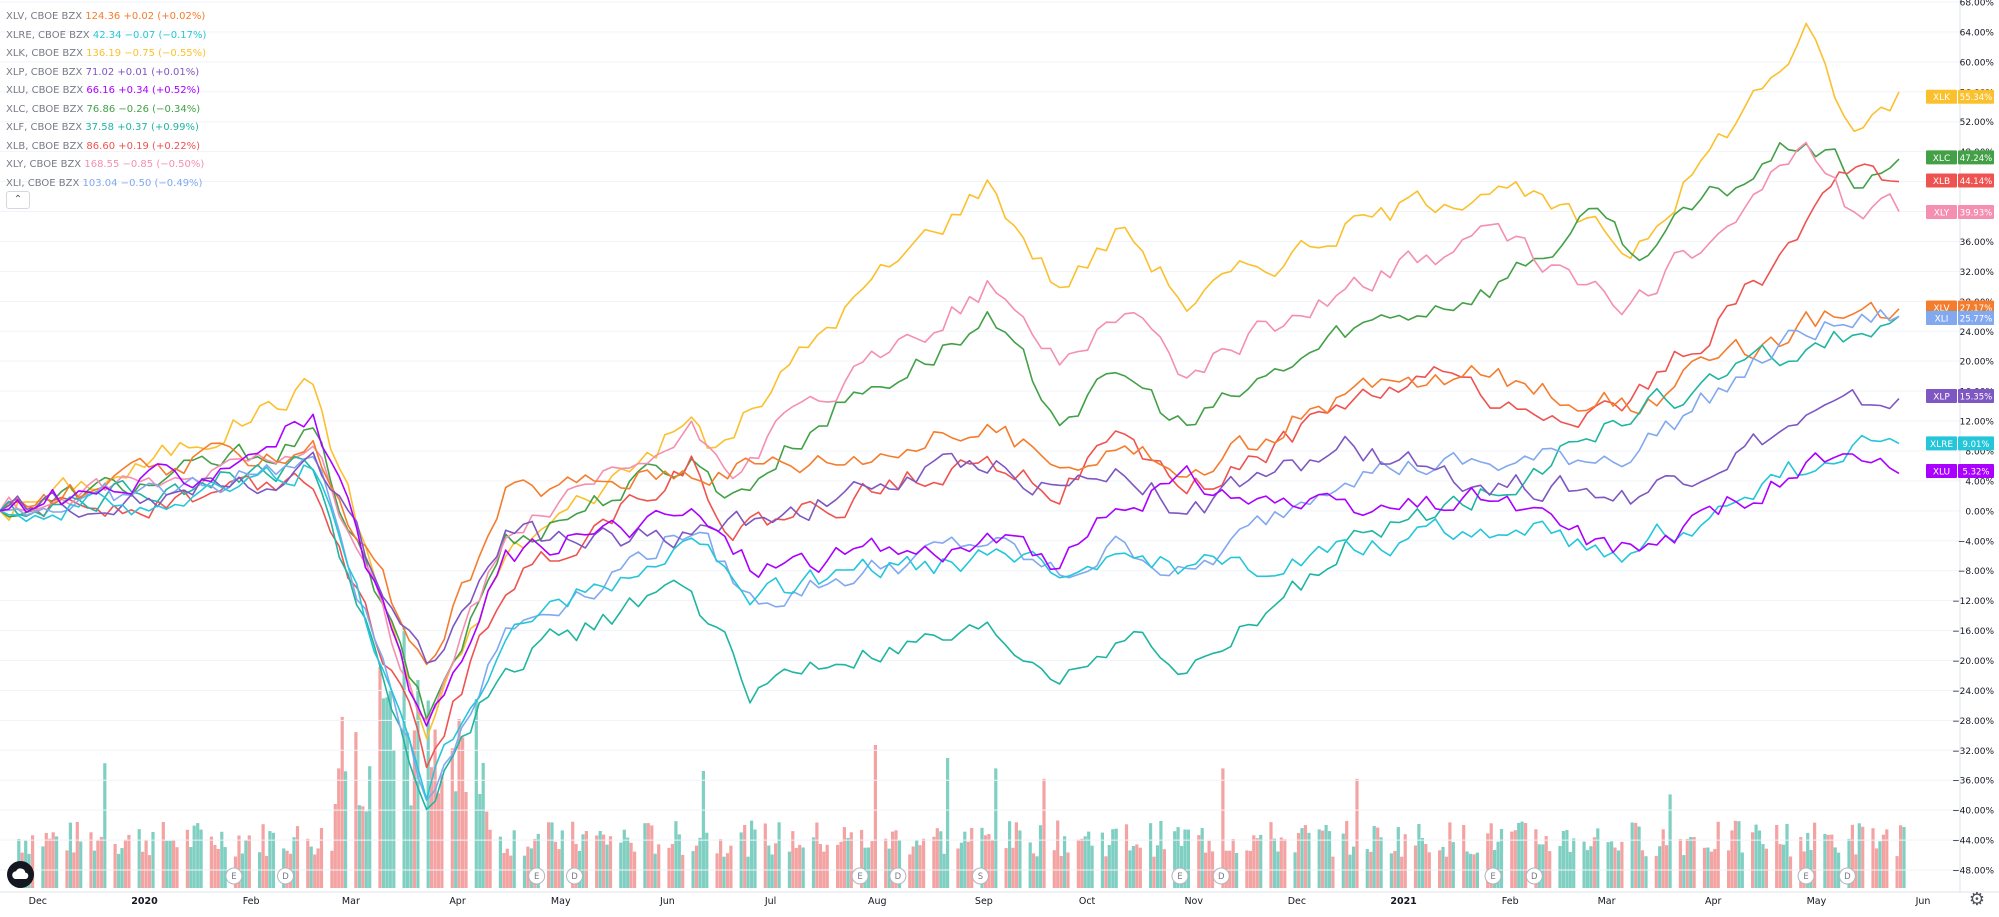 The width and height of the screenshot is (1999, 917). Describe the element at coordinates (106, 147) in the screenshot. I see `legend-item: XLB, CBOE BZX 86.60 +0.19 (+0.22%)` at that location.